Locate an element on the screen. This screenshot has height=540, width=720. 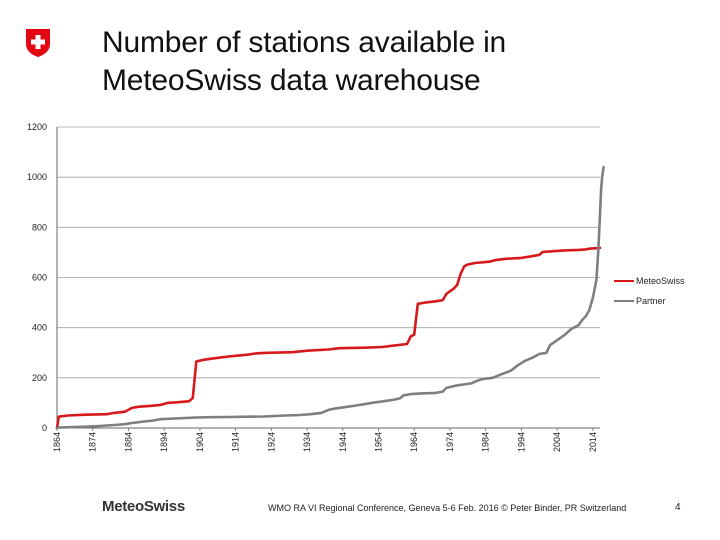
y-tick-label-200: 200 is located at coordinates (39, 378).